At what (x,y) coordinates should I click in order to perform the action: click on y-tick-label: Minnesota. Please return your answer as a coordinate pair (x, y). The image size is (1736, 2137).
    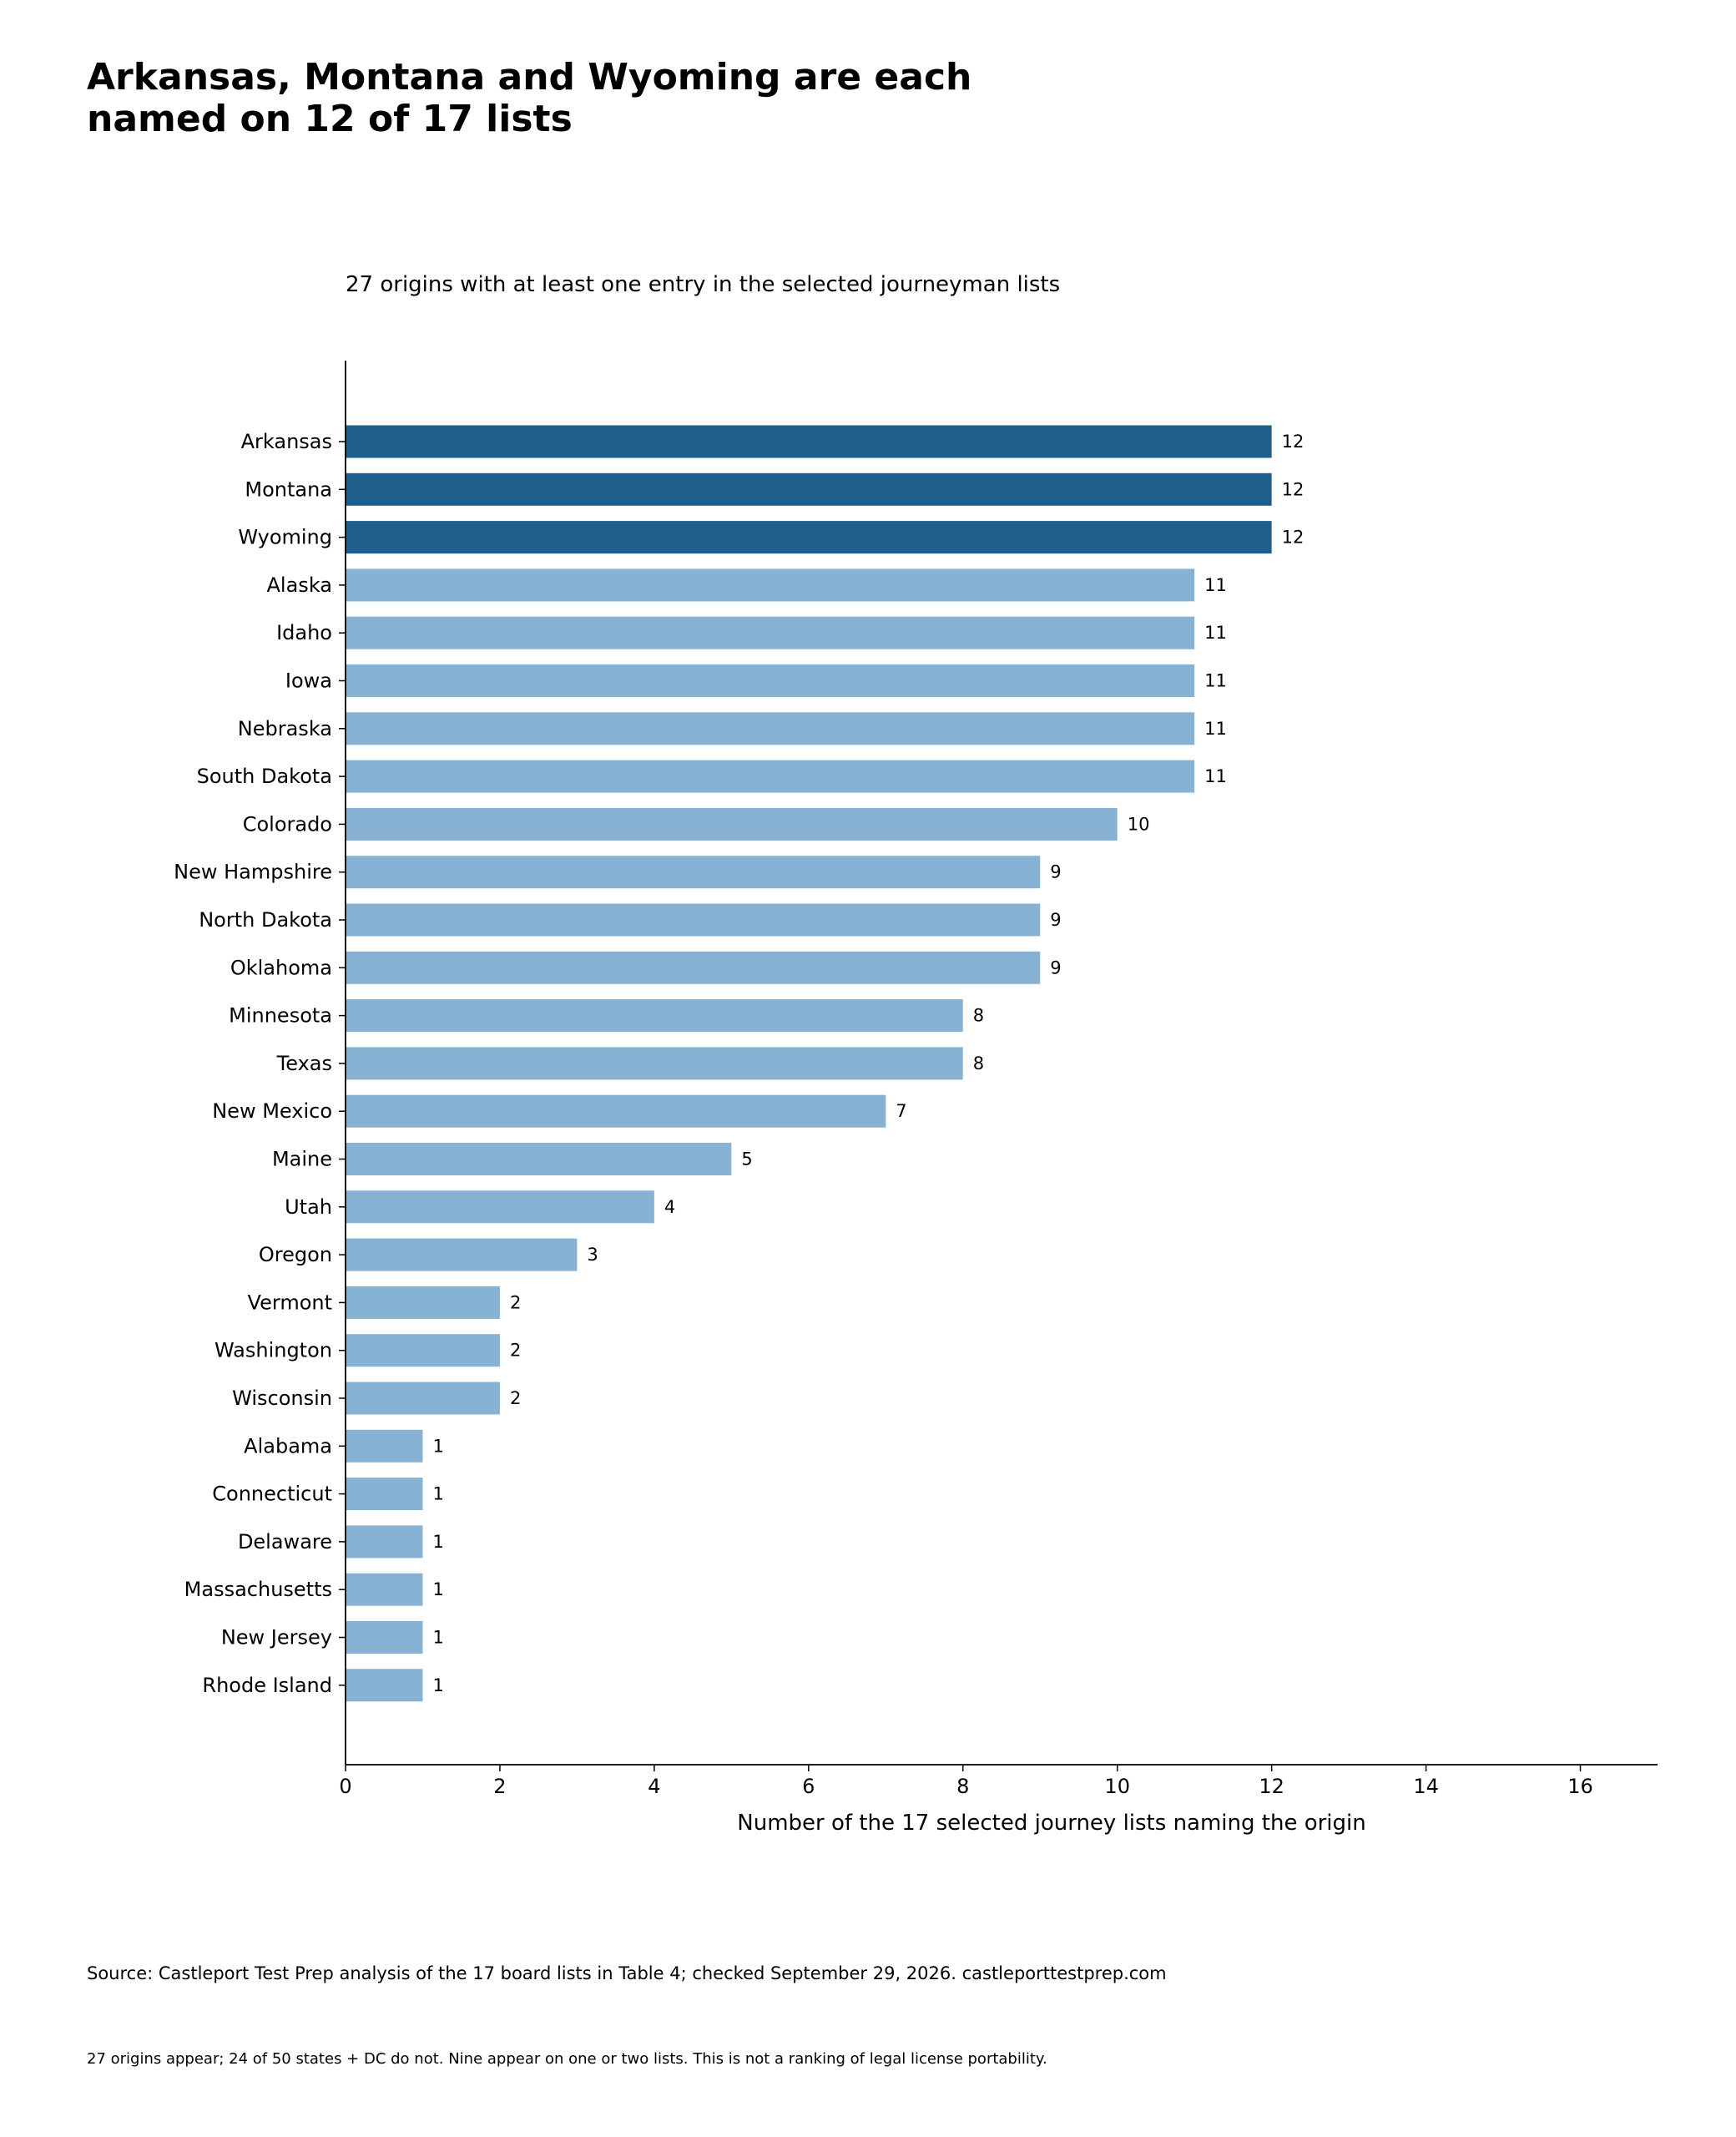
    Looking at the image, I should click on (280, 1016).